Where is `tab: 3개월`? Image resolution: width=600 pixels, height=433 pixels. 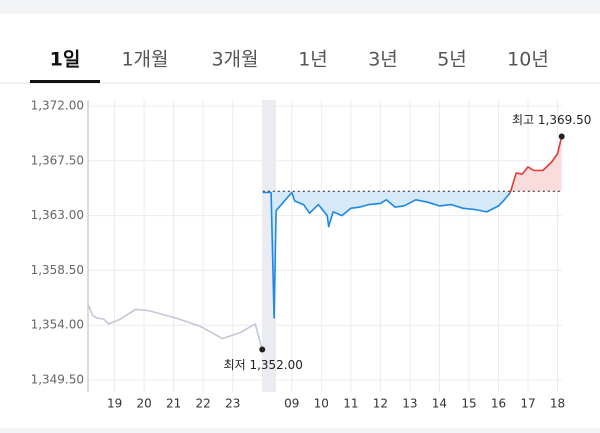 tab: 3개월 is located at coordinates (234, 60).